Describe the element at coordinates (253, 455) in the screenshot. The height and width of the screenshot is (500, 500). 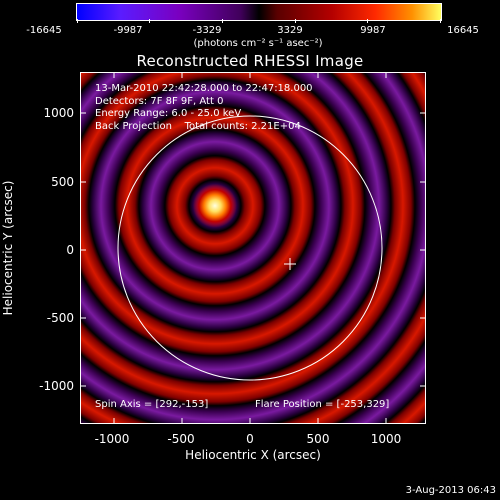
I see `x-axis-label: Heliocentric X (arcsec)` at that location.